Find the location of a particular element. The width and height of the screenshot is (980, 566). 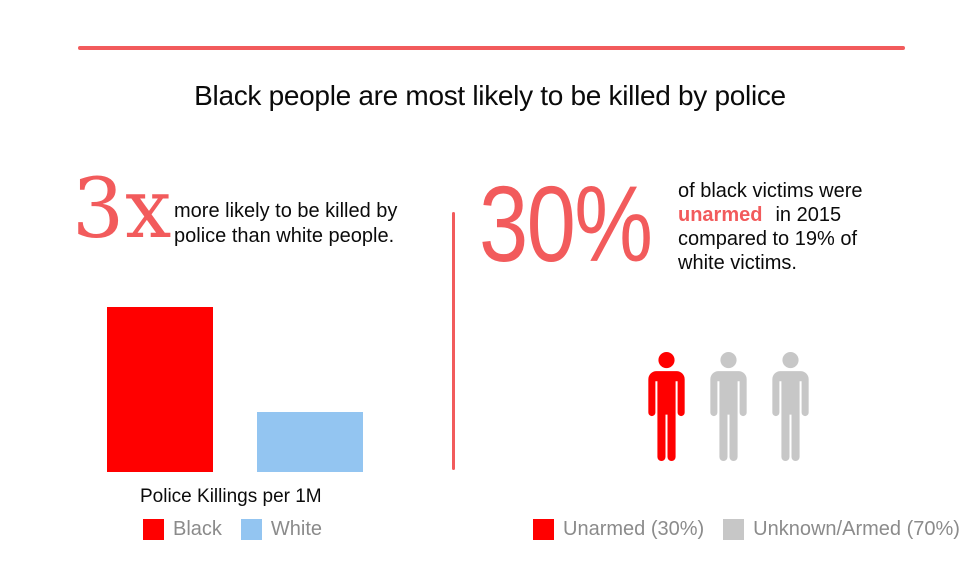

legend-label-unarmed: Unarmed (30%) is located at coordinates (634, 529).